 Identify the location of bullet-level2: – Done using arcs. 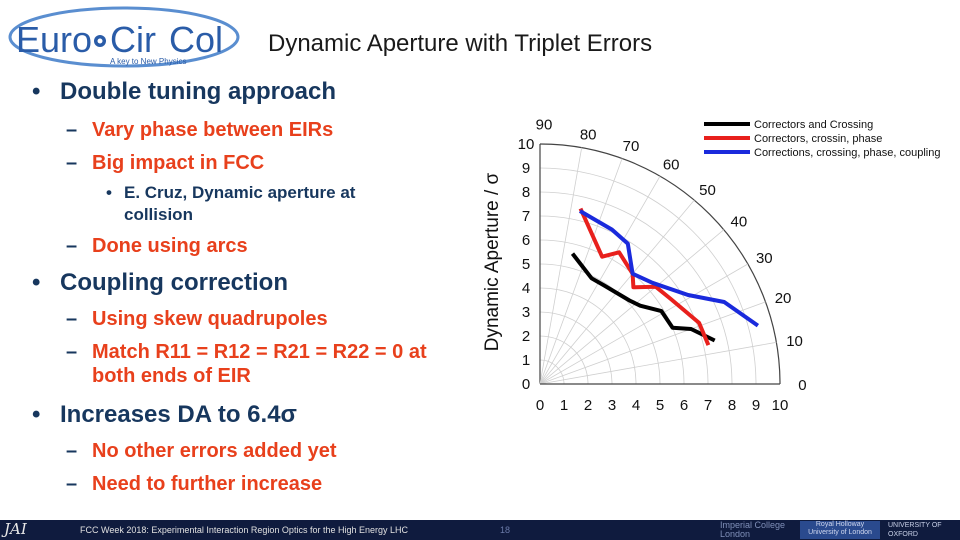
(157, 246).